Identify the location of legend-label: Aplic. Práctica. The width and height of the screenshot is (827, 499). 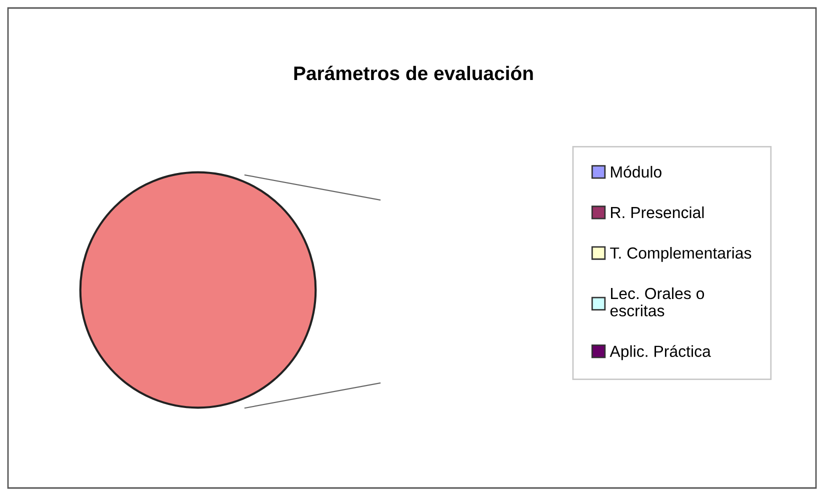
(660, 352).